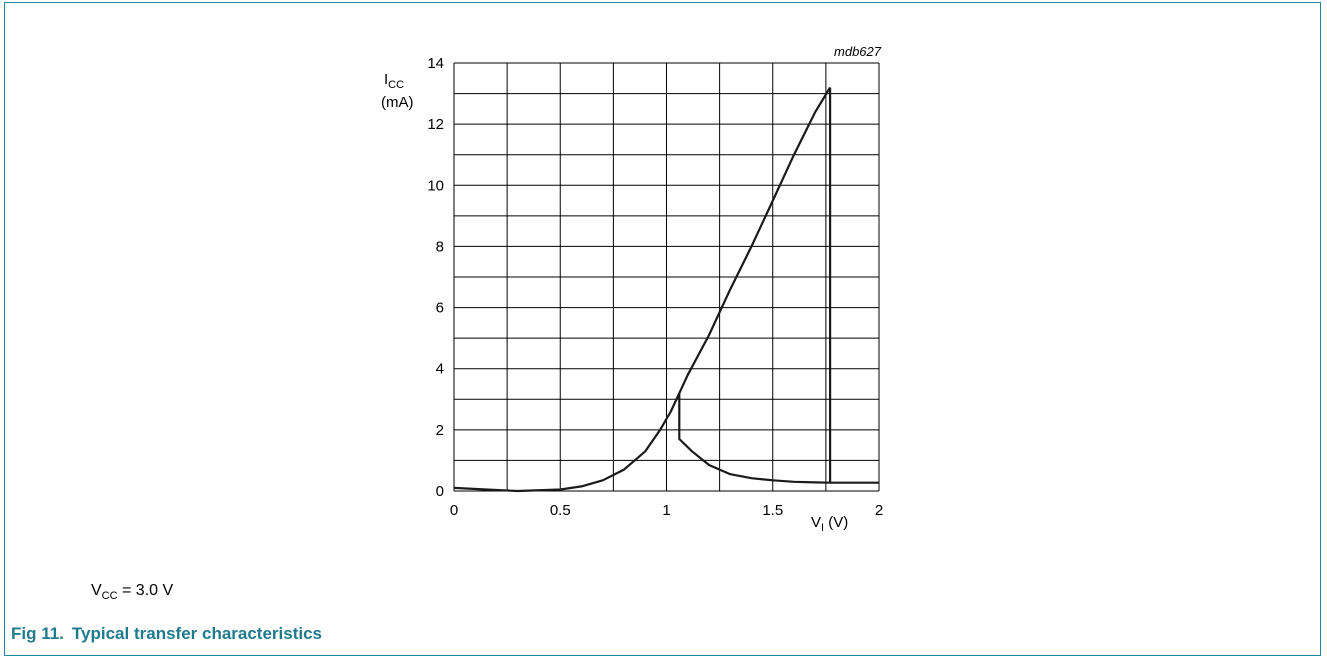  Describe the element at coordinates (440, 430) in the screenshot. I see `y-tick-label: 2` at that location.